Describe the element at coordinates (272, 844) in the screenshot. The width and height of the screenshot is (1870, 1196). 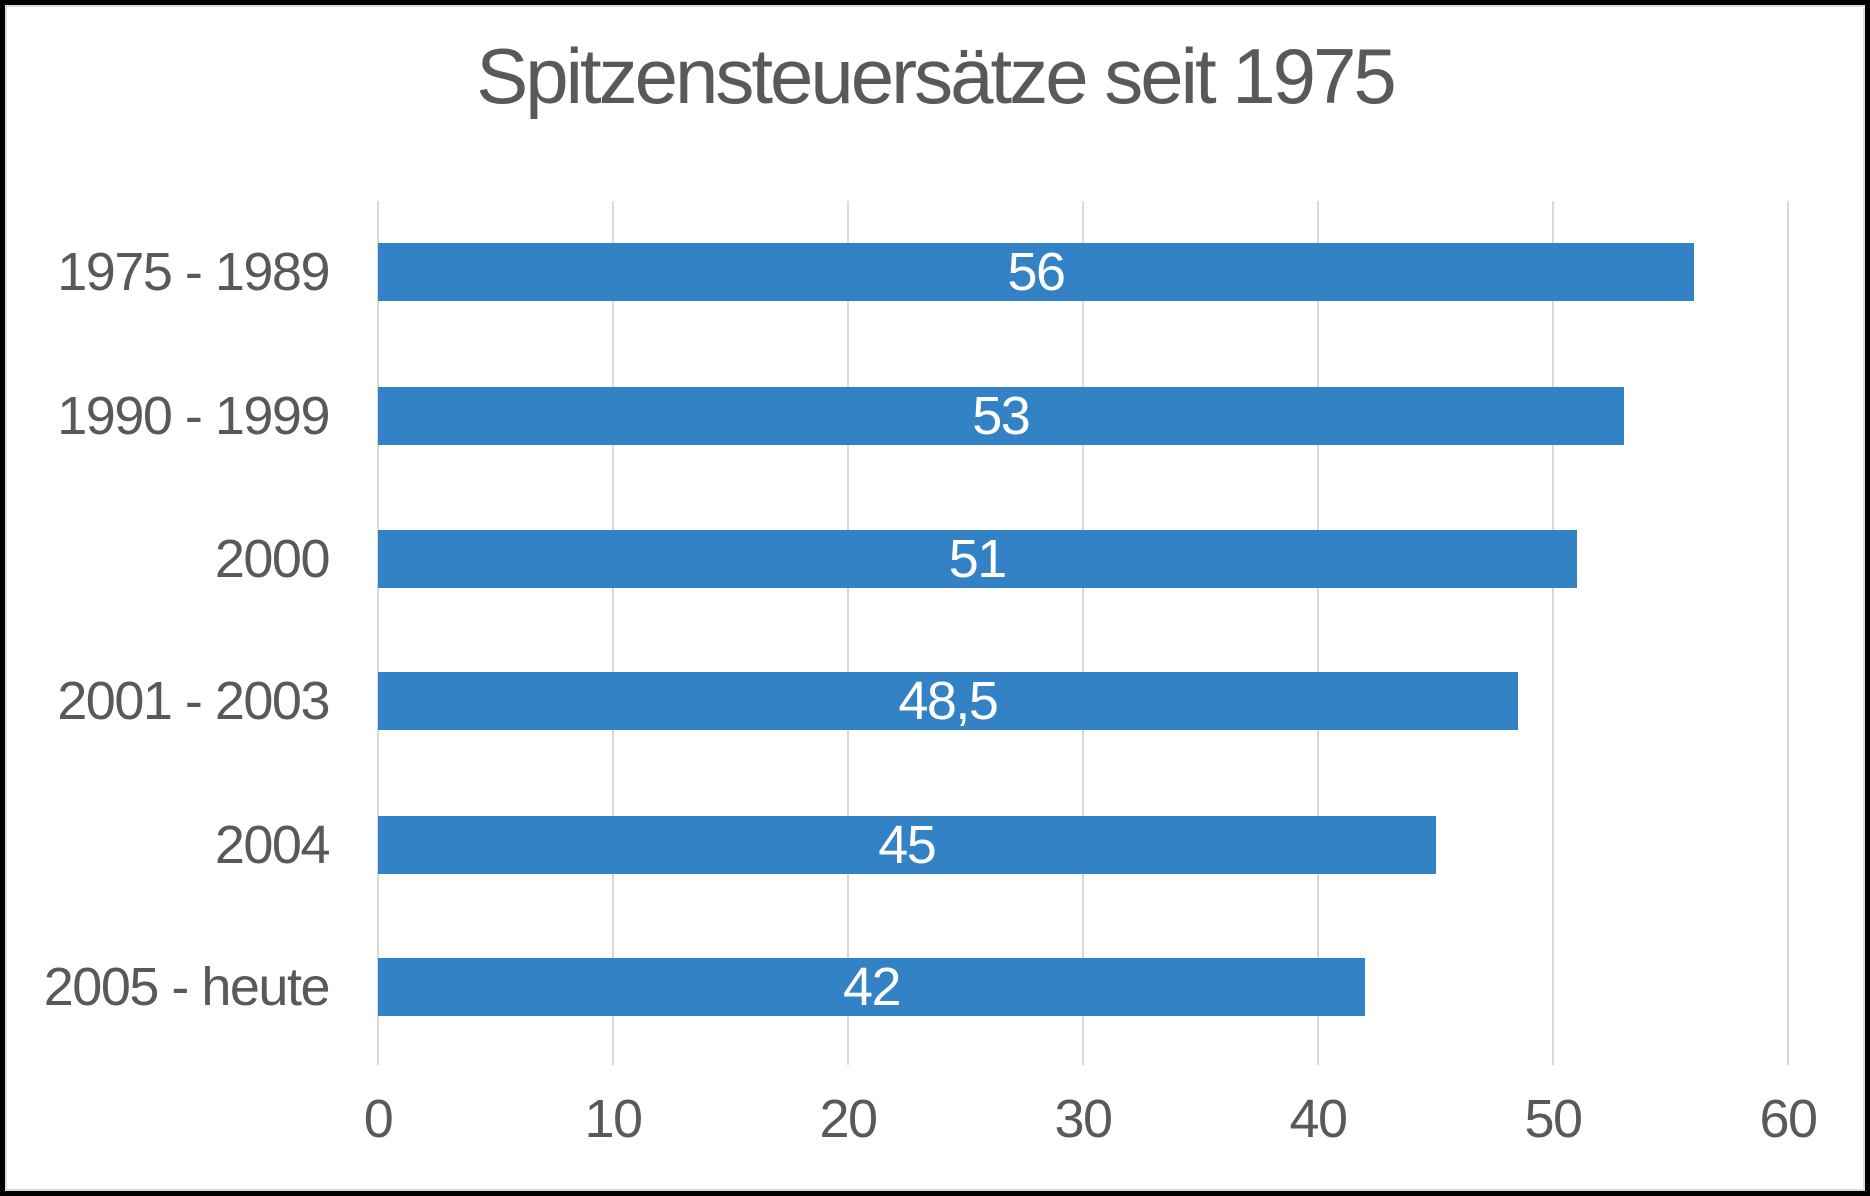
I see `category-label: 2004` at that location.